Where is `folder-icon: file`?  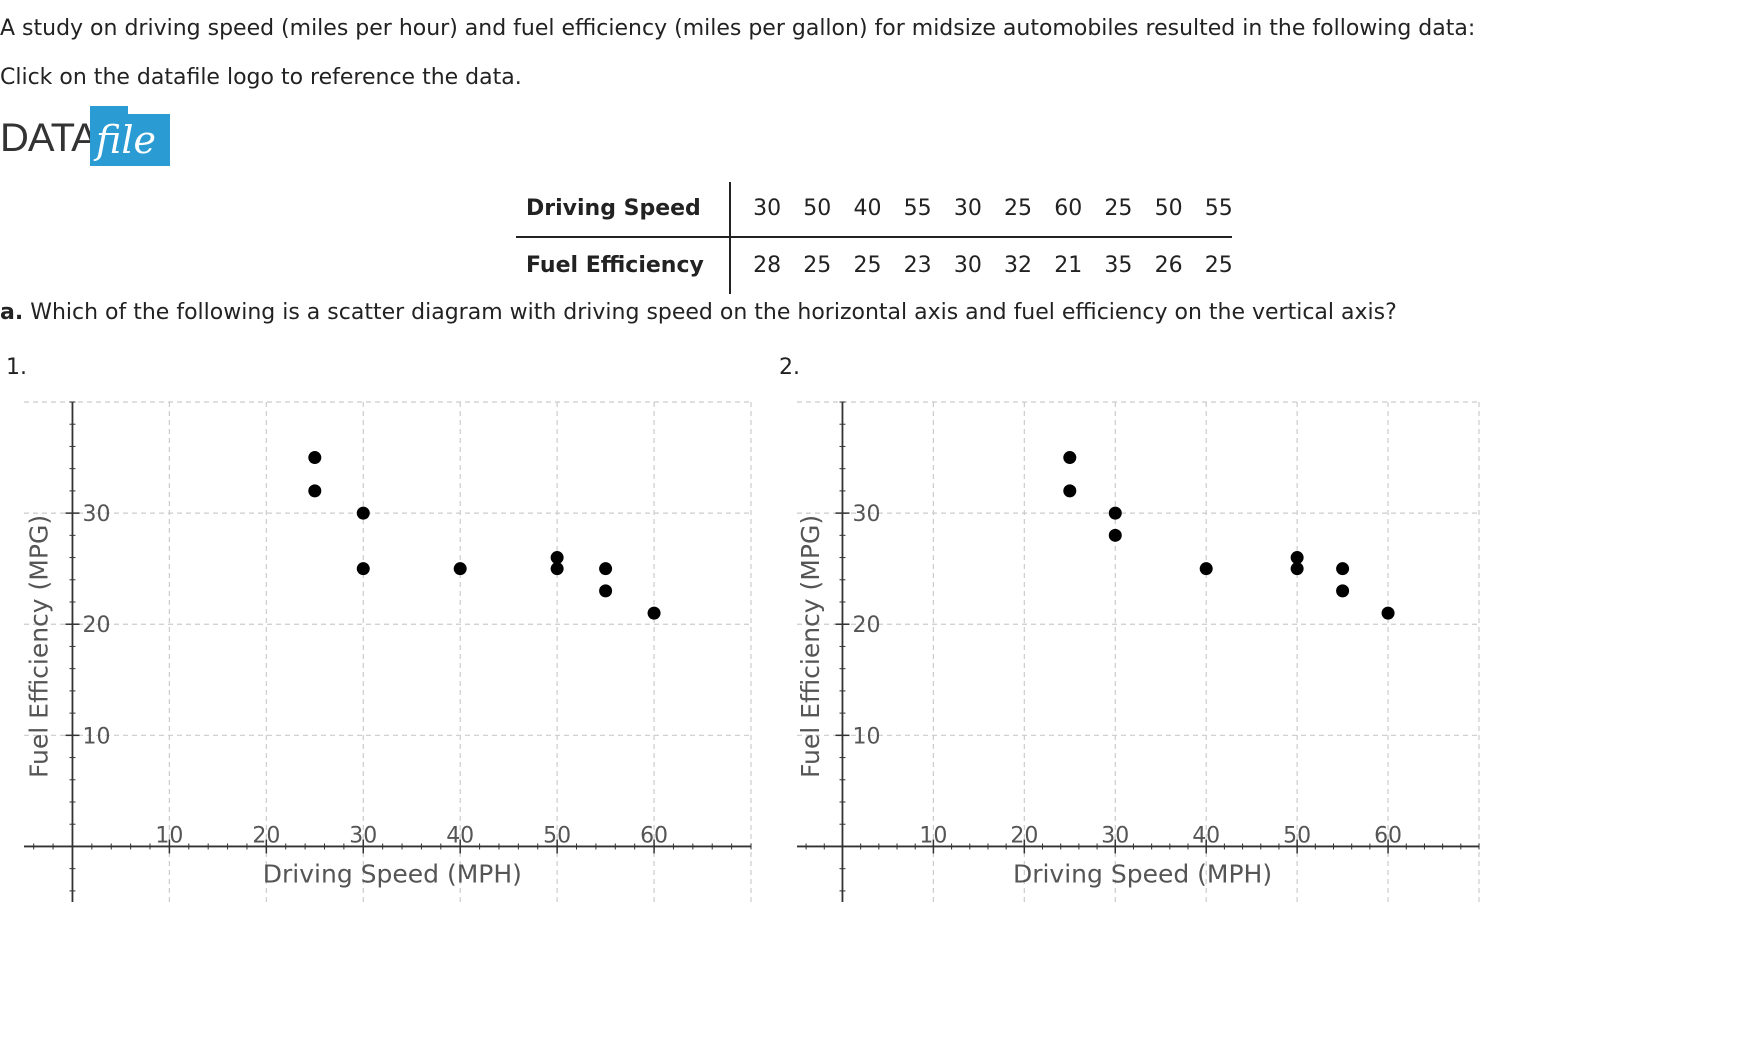
folder-icon: file is located at coordinates (130, 137).